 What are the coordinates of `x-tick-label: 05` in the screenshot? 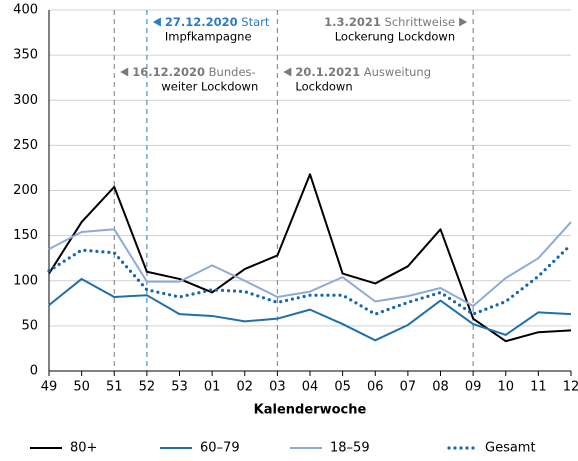 It's located at (342, 387).